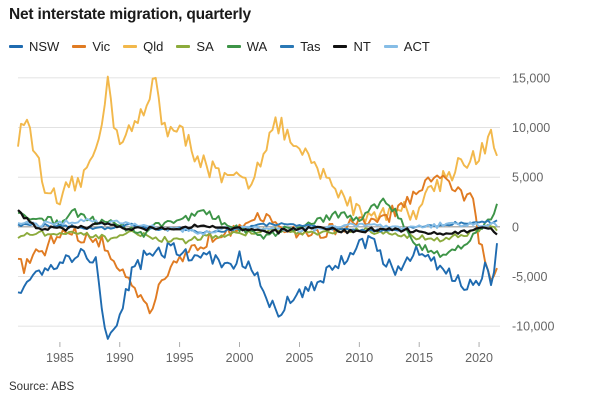  Describe the element at coordinates (195, 46) in the screenshot. I see `legend-item-sa: SA` at that location.